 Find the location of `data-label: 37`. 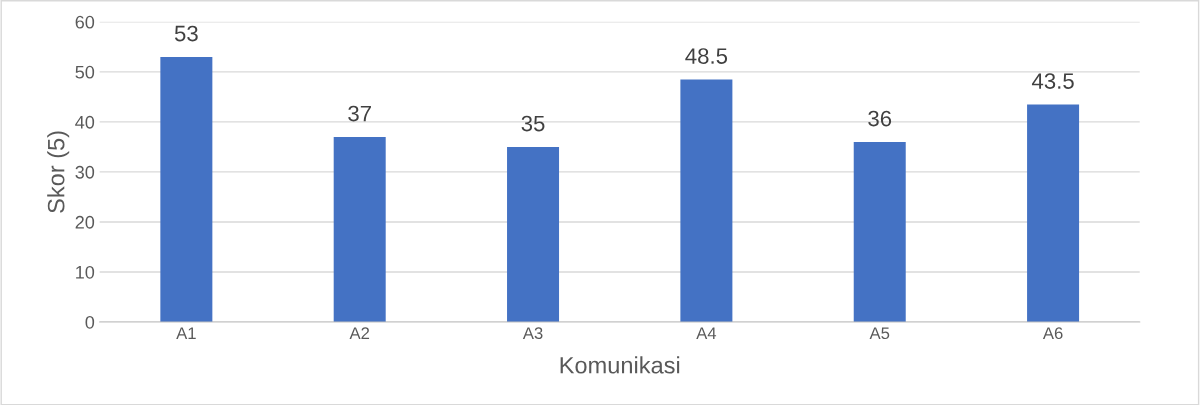

data-label: 37 is located at coordinates (359, 113).